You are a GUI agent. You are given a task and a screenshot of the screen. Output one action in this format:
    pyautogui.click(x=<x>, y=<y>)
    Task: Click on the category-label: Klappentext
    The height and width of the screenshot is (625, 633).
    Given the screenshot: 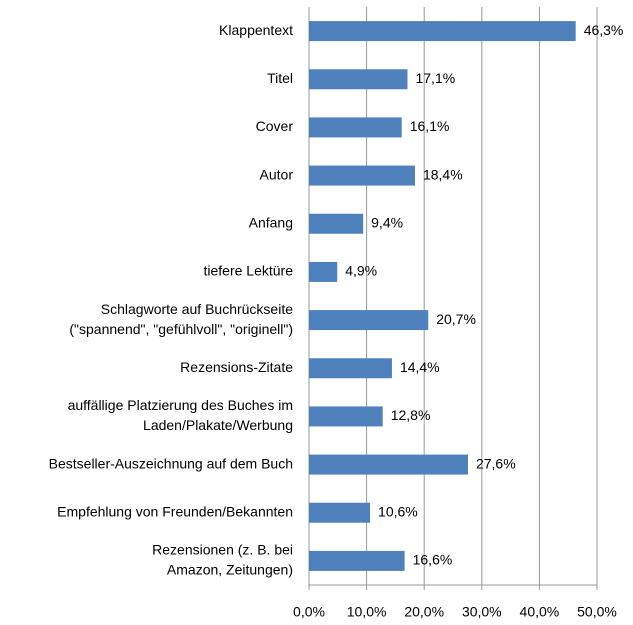 What is the action you would take?
    pyautogui.click(x=256, y=30)
    